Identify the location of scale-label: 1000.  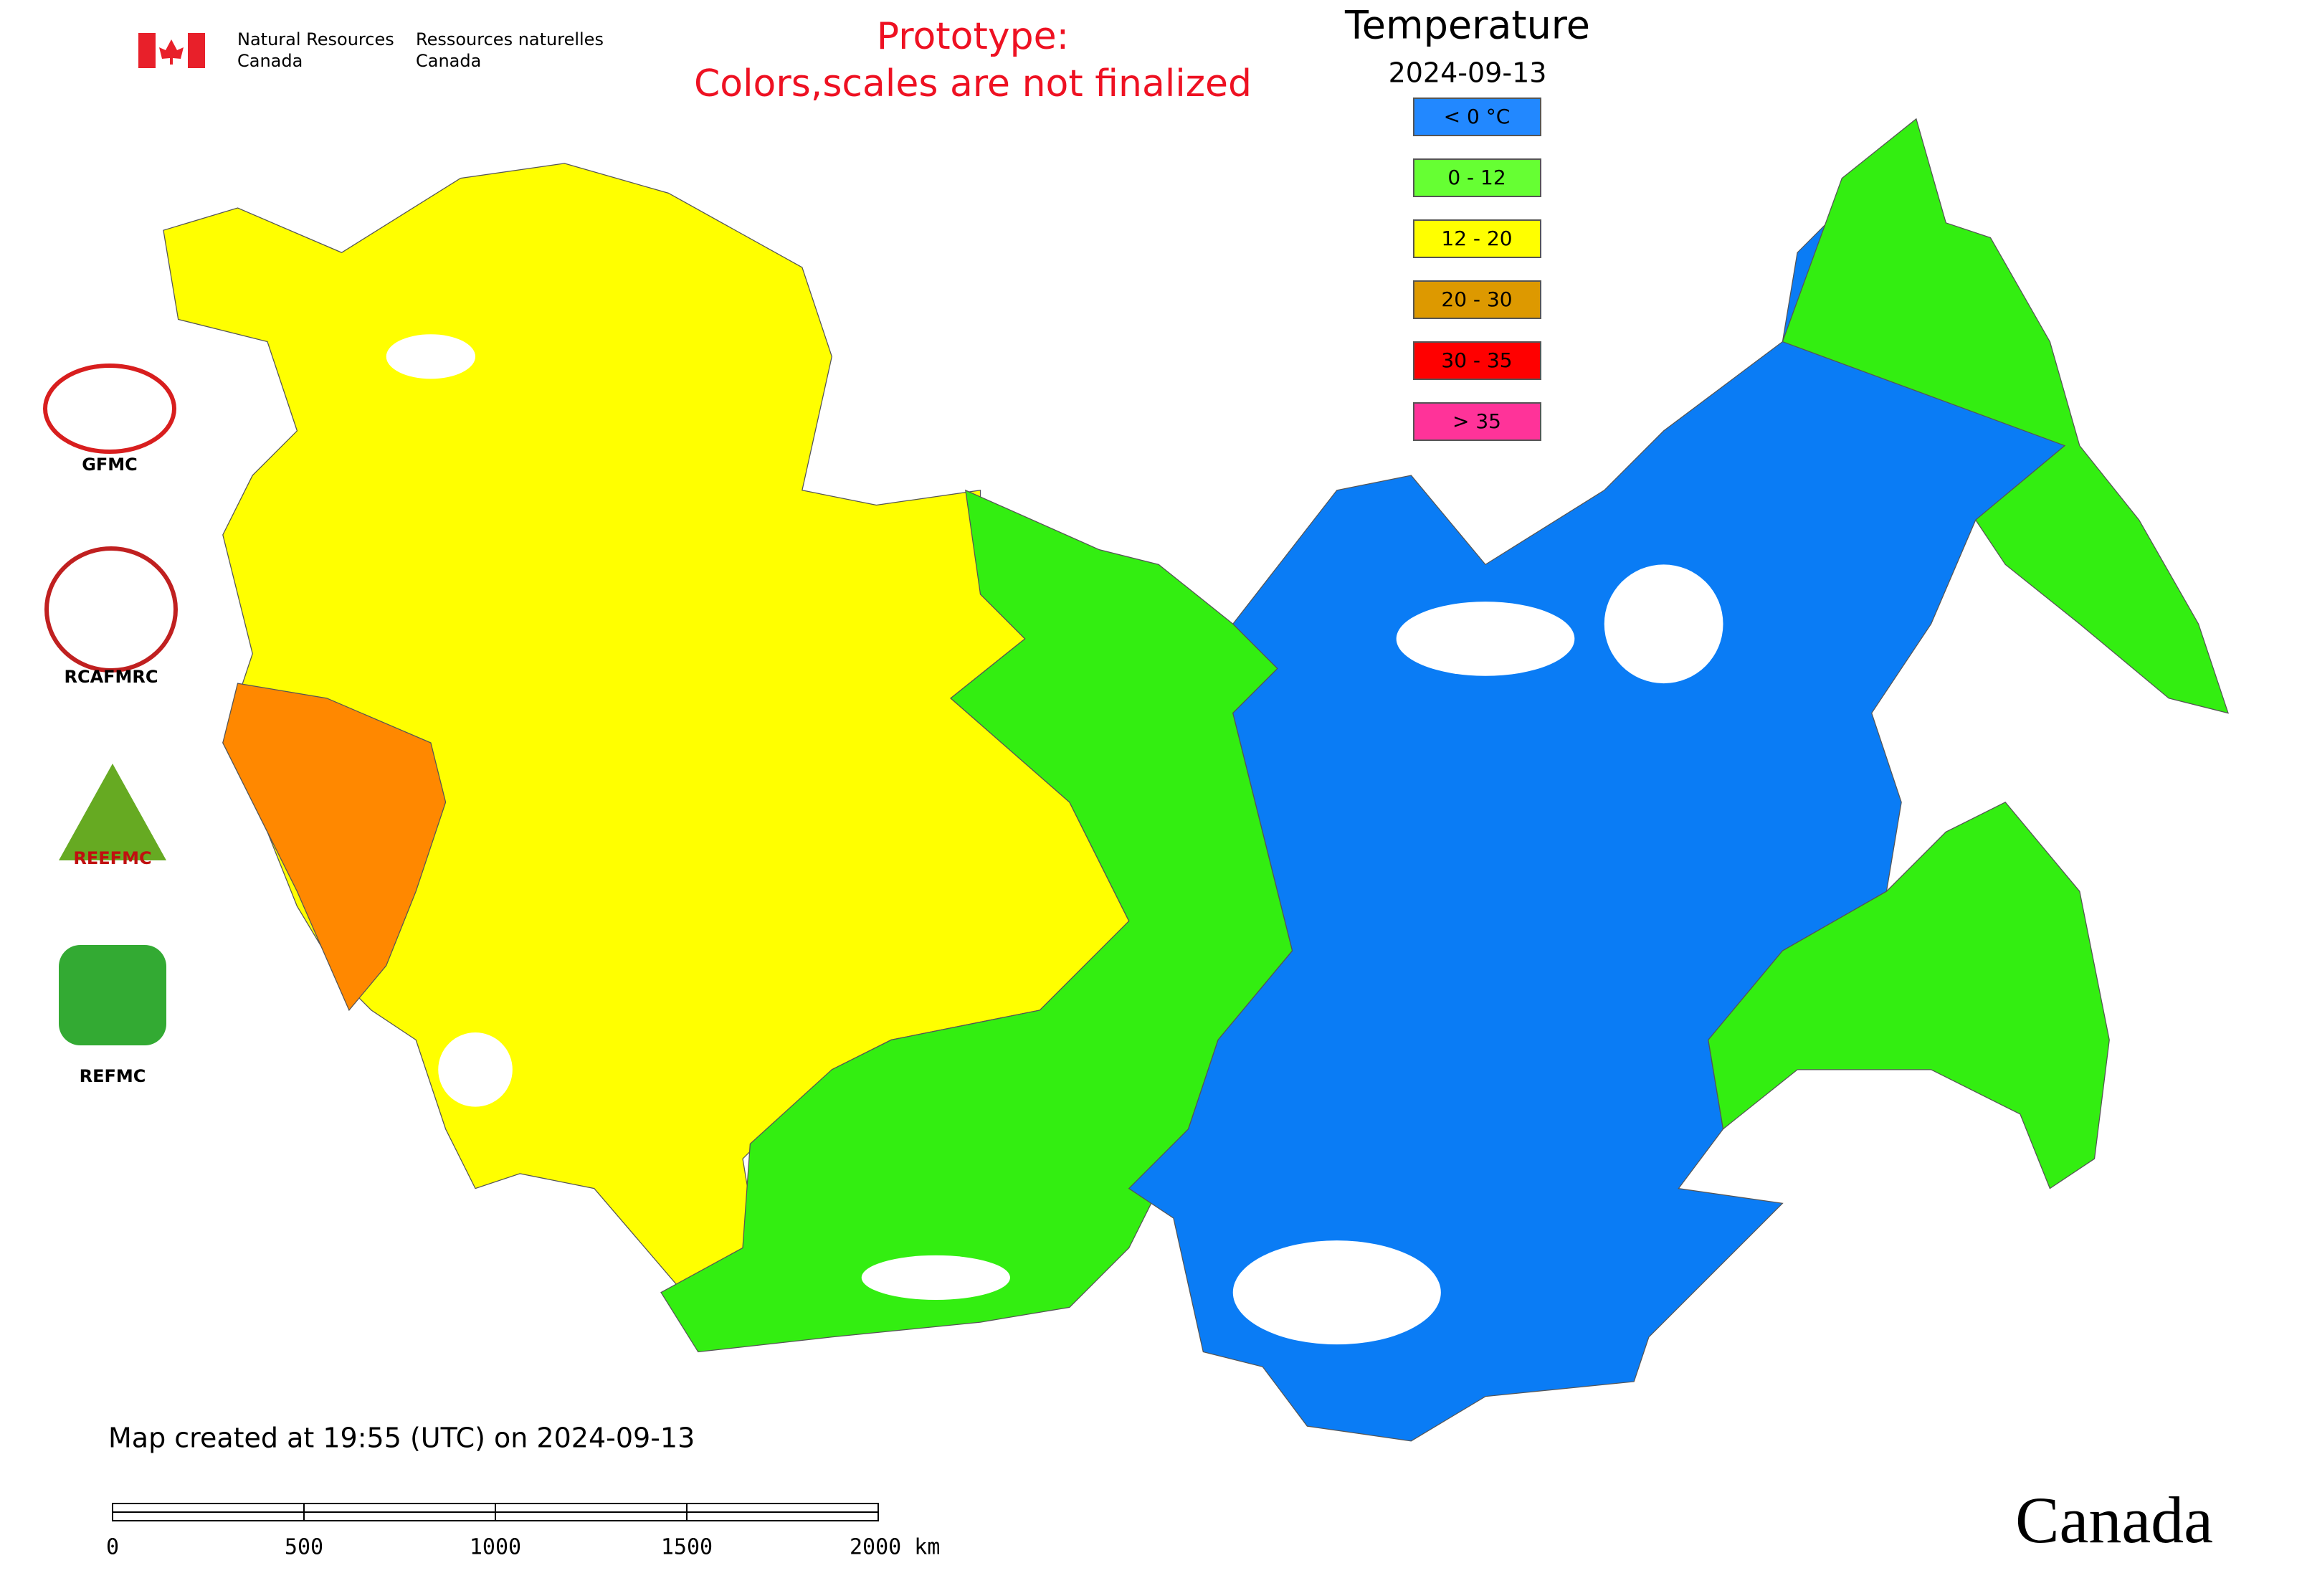
(495, 1547).